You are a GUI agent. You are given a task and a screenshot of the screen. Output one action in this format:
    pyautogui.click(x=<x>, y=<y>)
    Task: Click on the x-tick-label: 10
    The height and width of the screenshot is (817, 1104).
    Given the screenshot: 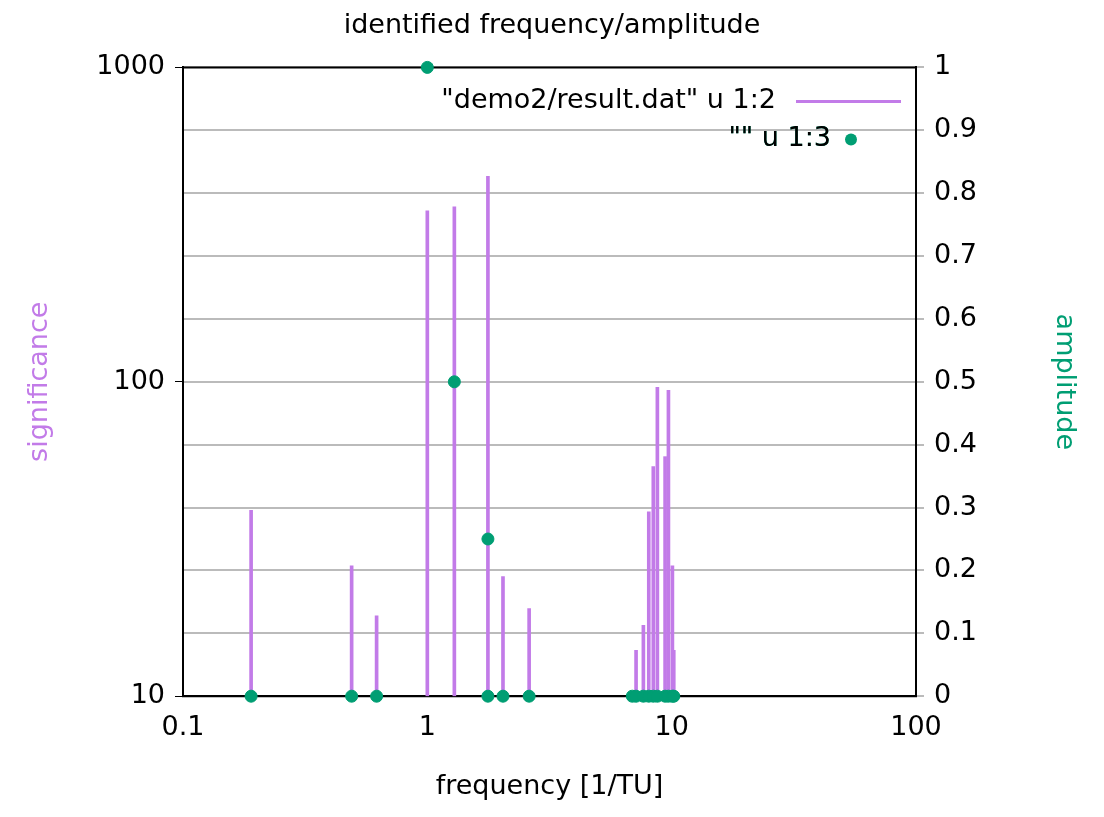 What is the action you would take?
    pyautogui.click(x=671, y=726)
    